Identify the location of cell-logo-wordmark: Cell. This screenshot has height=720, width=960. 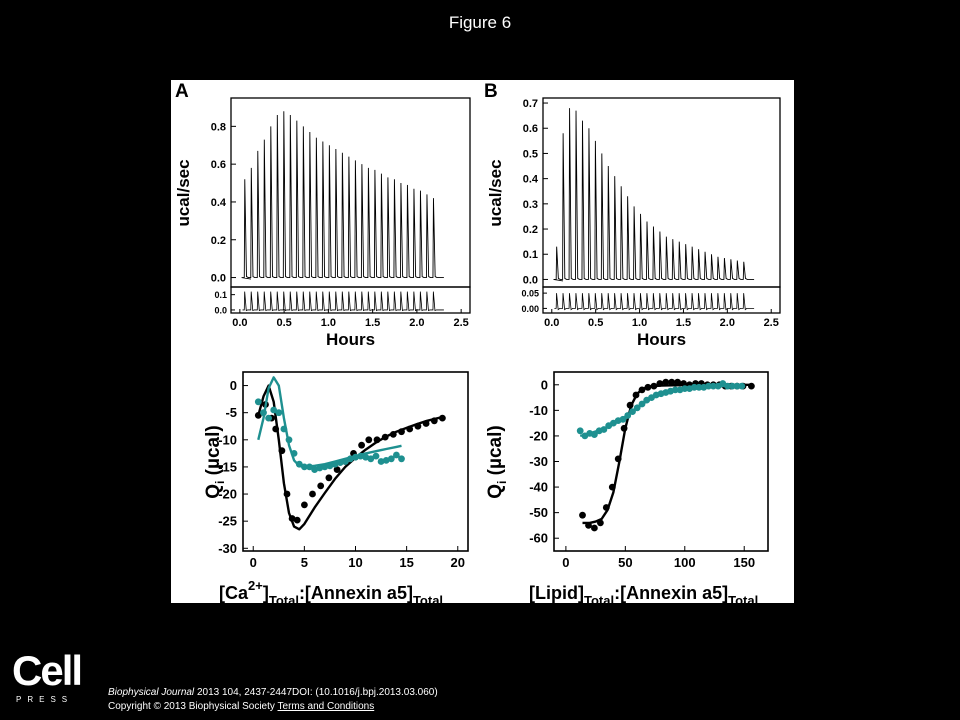
(47, 670).